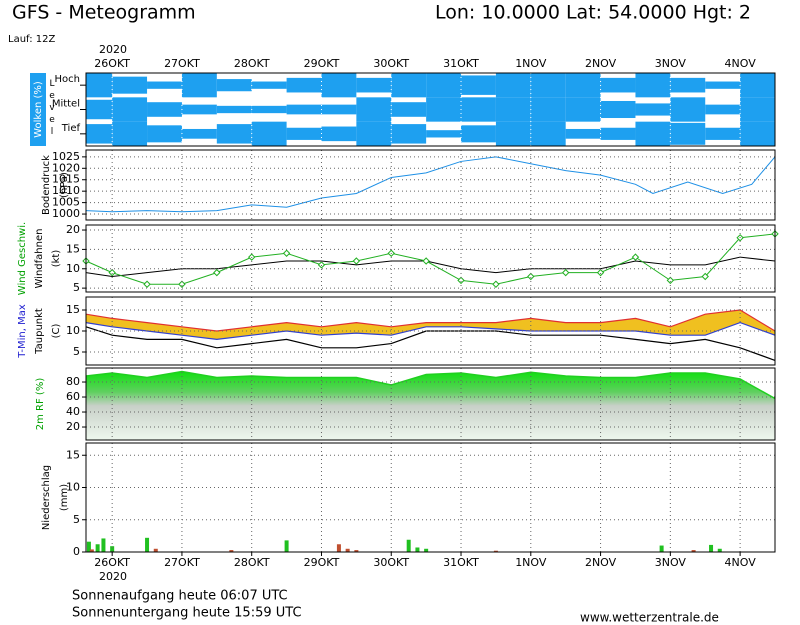 The image size is (800, 625). Describe the element at coordinates (252, 562) in the screenshot. I see `x-tick-label-bottom: 28OKT` at that location.